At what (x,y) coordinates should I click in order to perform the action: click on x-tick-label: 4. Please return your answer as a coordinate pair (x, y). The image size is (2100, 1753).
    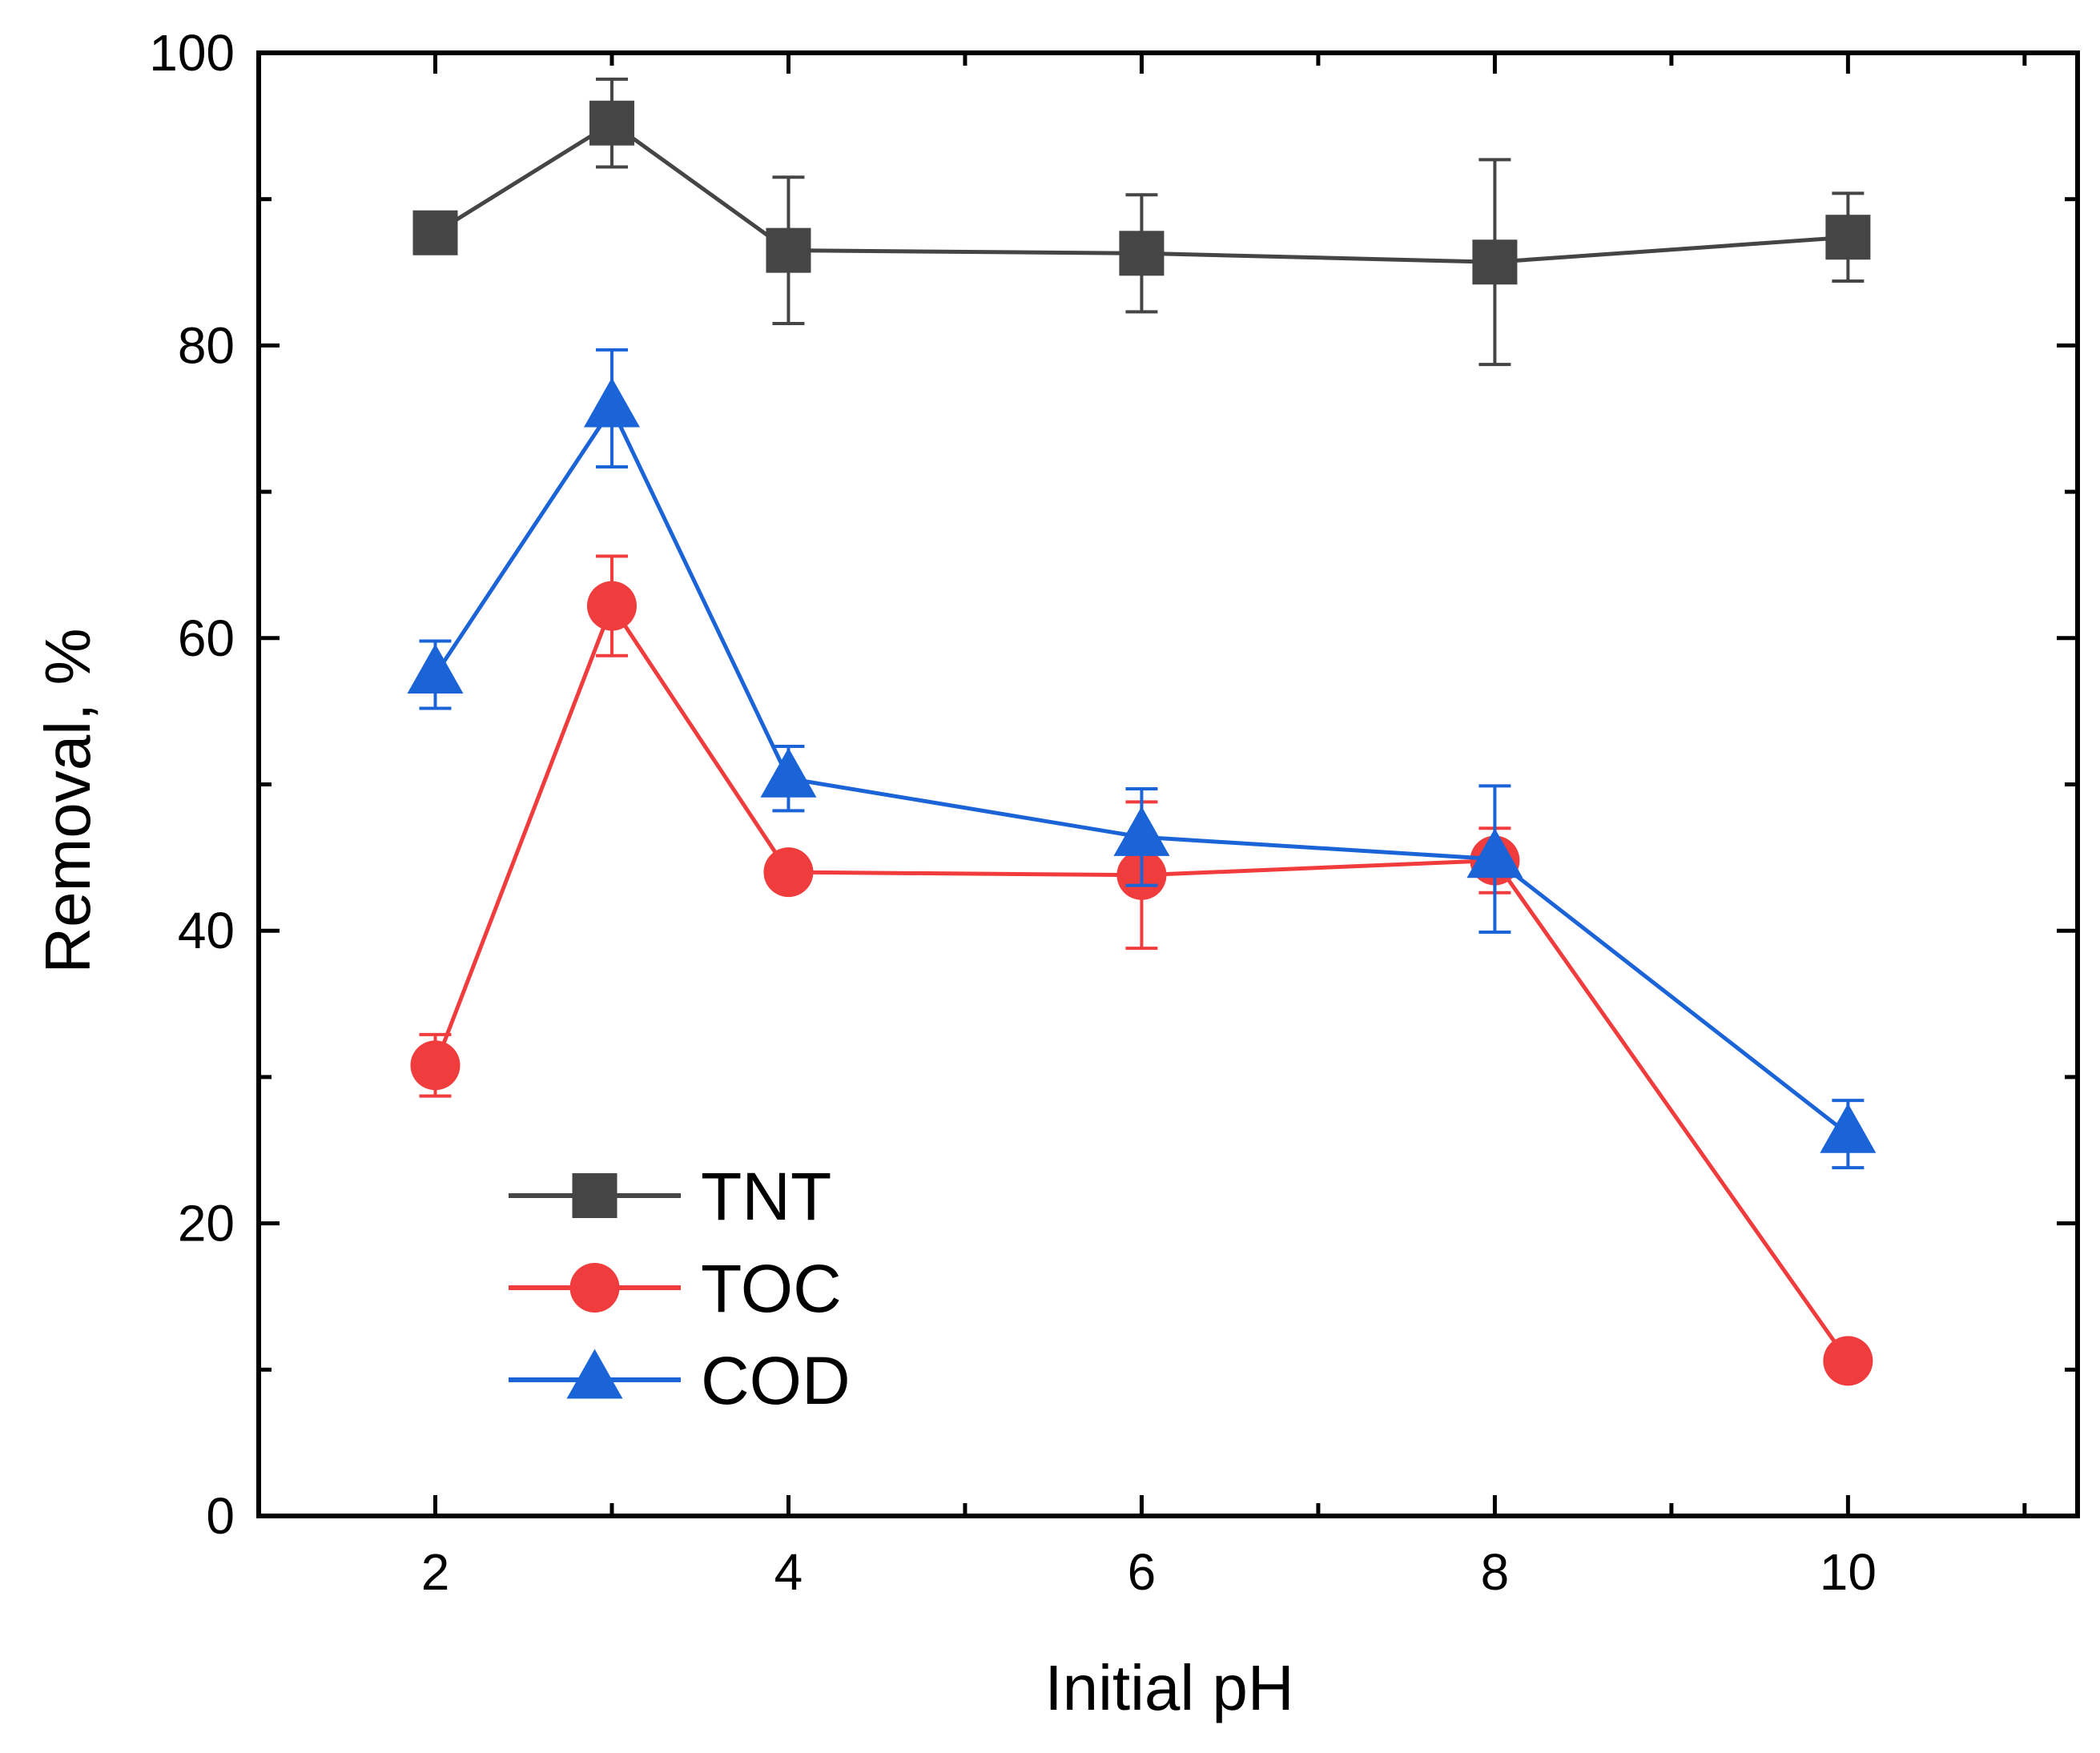
    Looking at the image, I should click on (788, 1572).